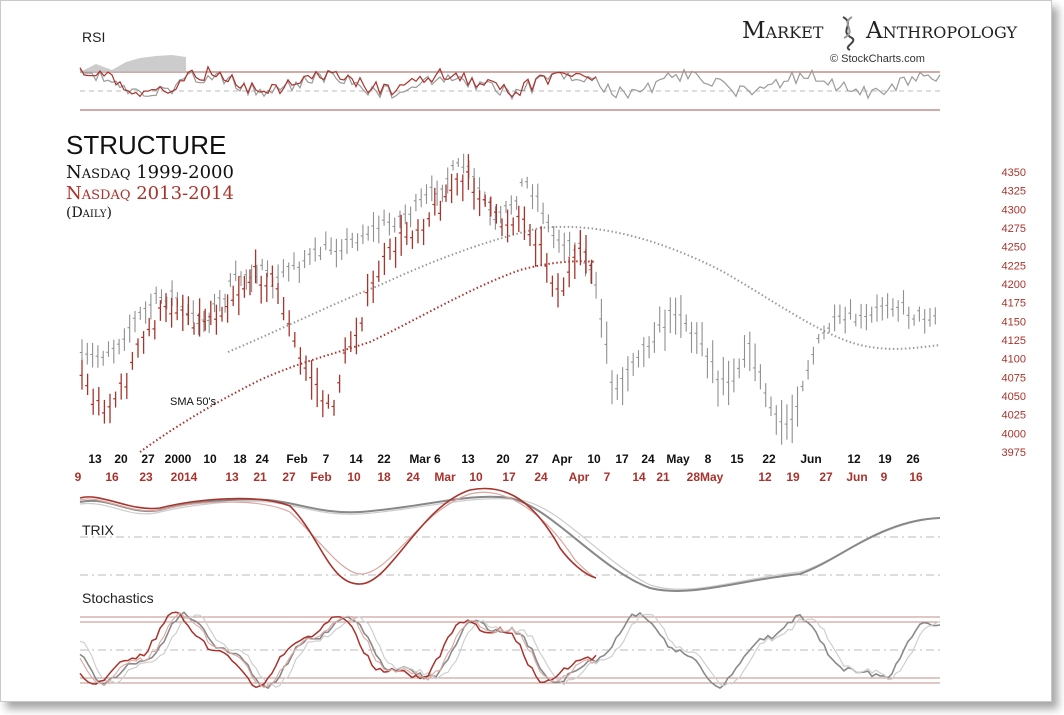 The image size is (1064, 715). I want to click on x-tick-label-2014: 18, so click(384, 477).